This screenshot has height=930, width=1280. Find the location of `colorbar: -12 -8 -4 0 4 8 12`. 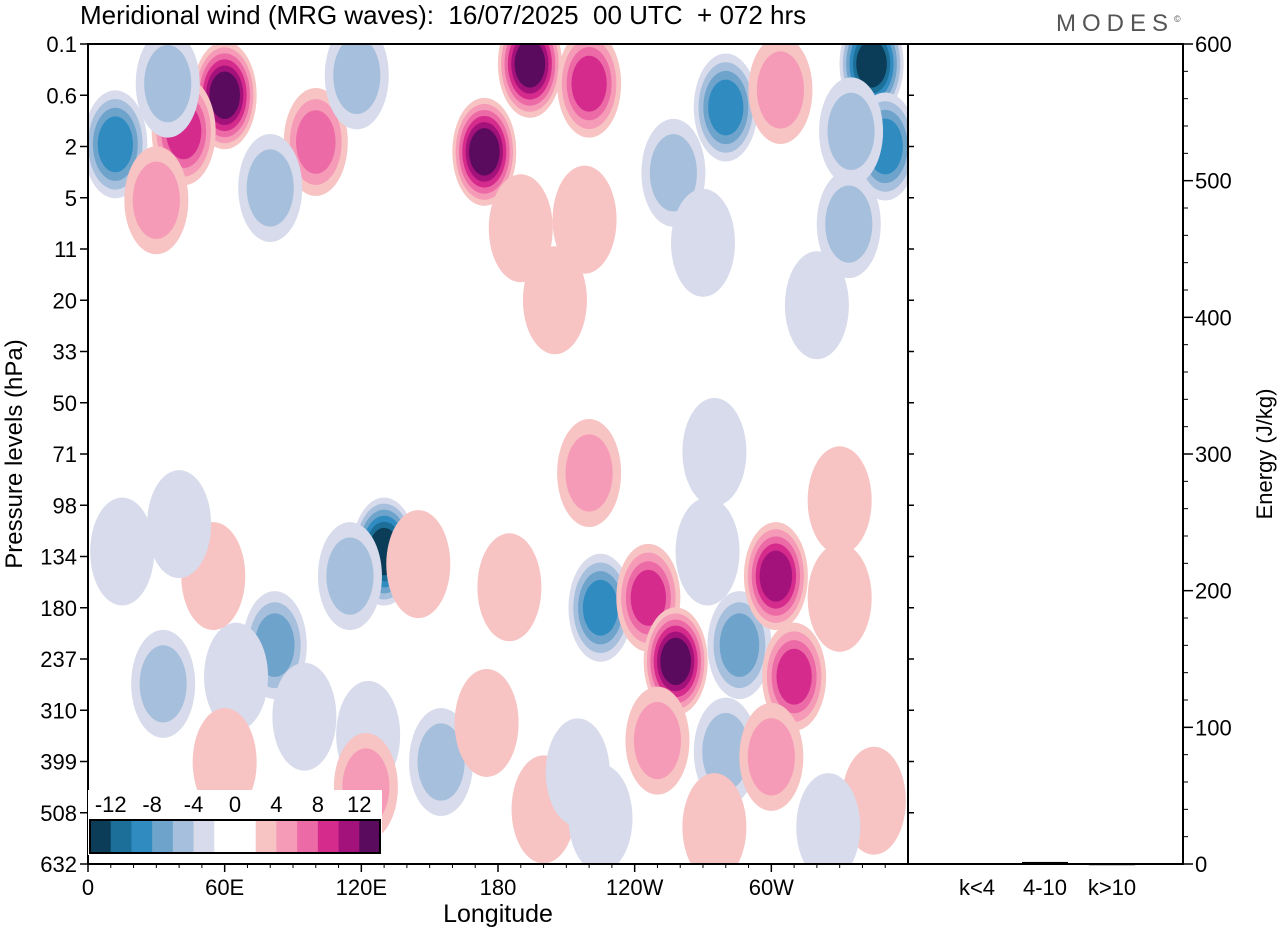

colorbar: -12 -8 -4 0 4 8 12 is located at coordinates (235, 822).